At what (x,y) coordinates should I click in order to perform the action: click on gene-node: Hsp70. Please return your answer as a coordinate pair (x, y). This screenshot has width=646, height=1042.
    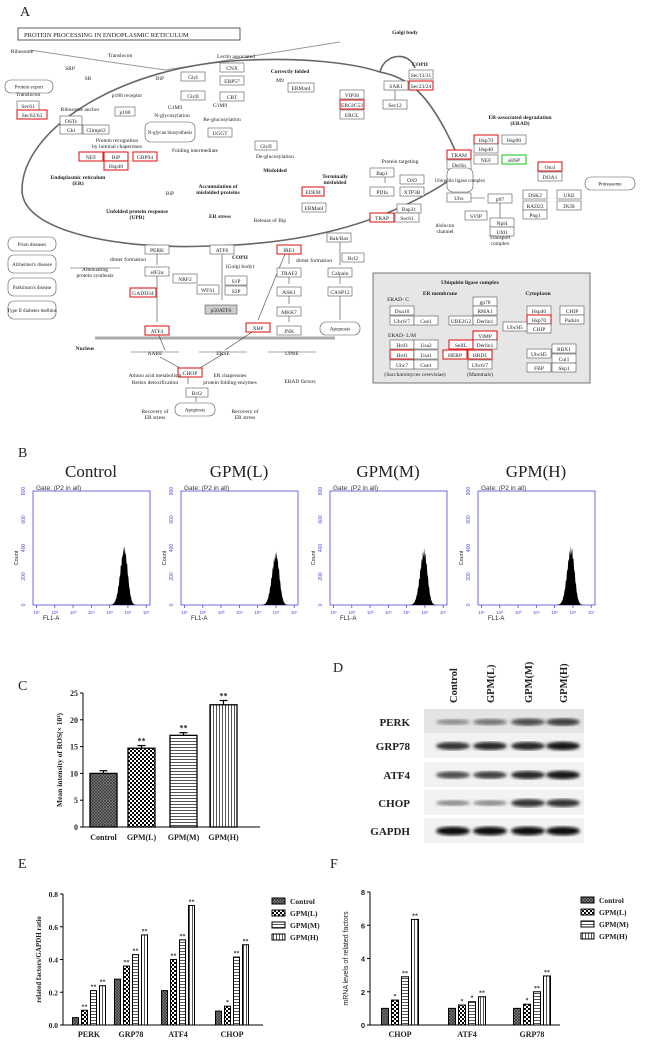
    Looking at the image, I should click on (486, 139).